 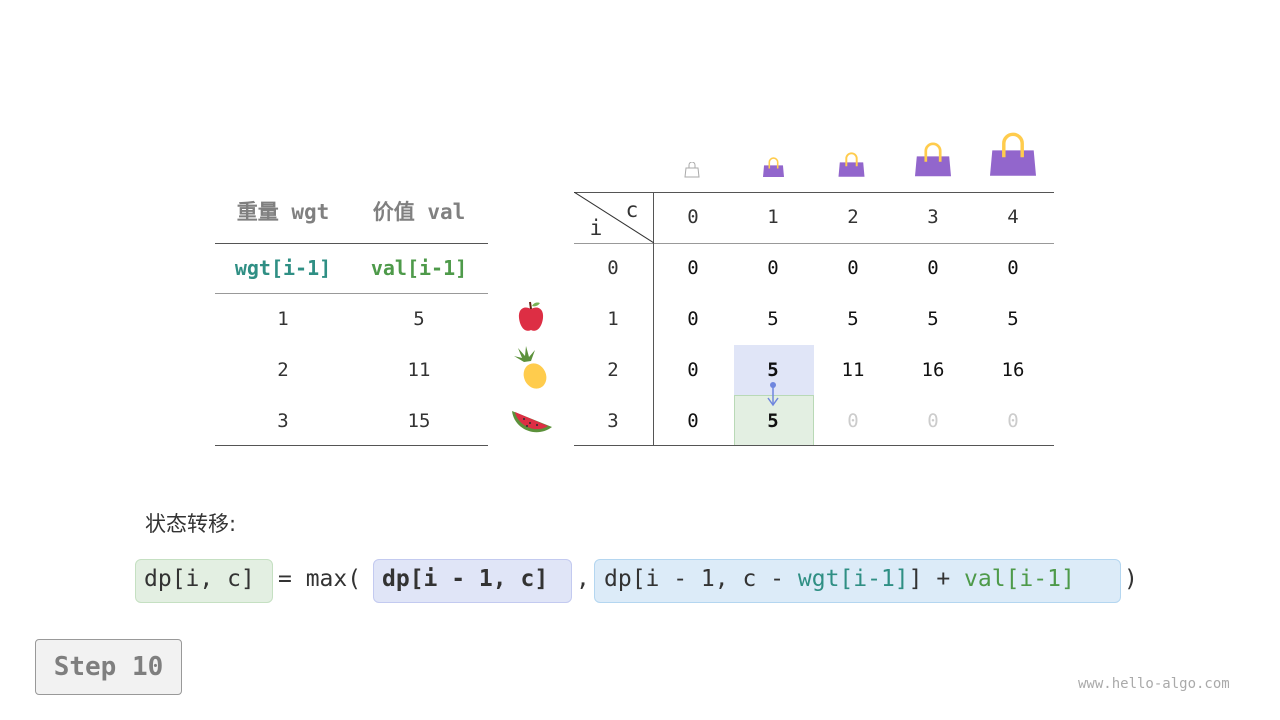 I want to click on formula-term2: dp[i - 1, c - wgt[i-1]] + val[i-1], so click(x=839, y=579).